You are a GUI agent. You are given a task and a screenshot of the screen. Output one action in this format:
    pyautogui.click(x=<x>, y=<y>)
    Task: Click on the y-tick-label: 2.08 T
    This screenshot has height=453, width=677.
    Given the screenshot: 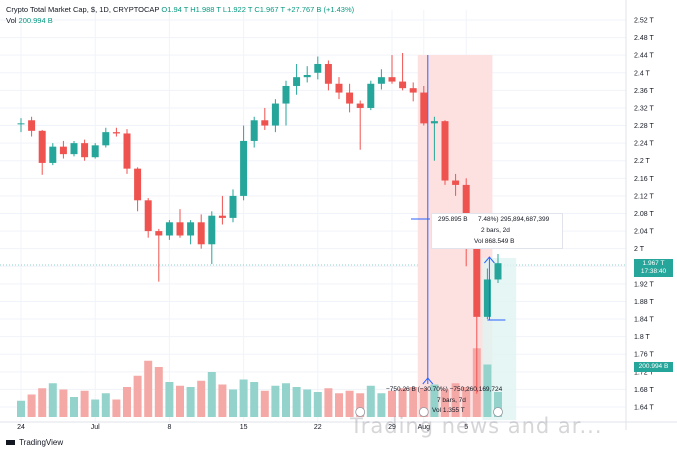 What is the action you would take?
    pyautogui.click(x=644, y=214)
    